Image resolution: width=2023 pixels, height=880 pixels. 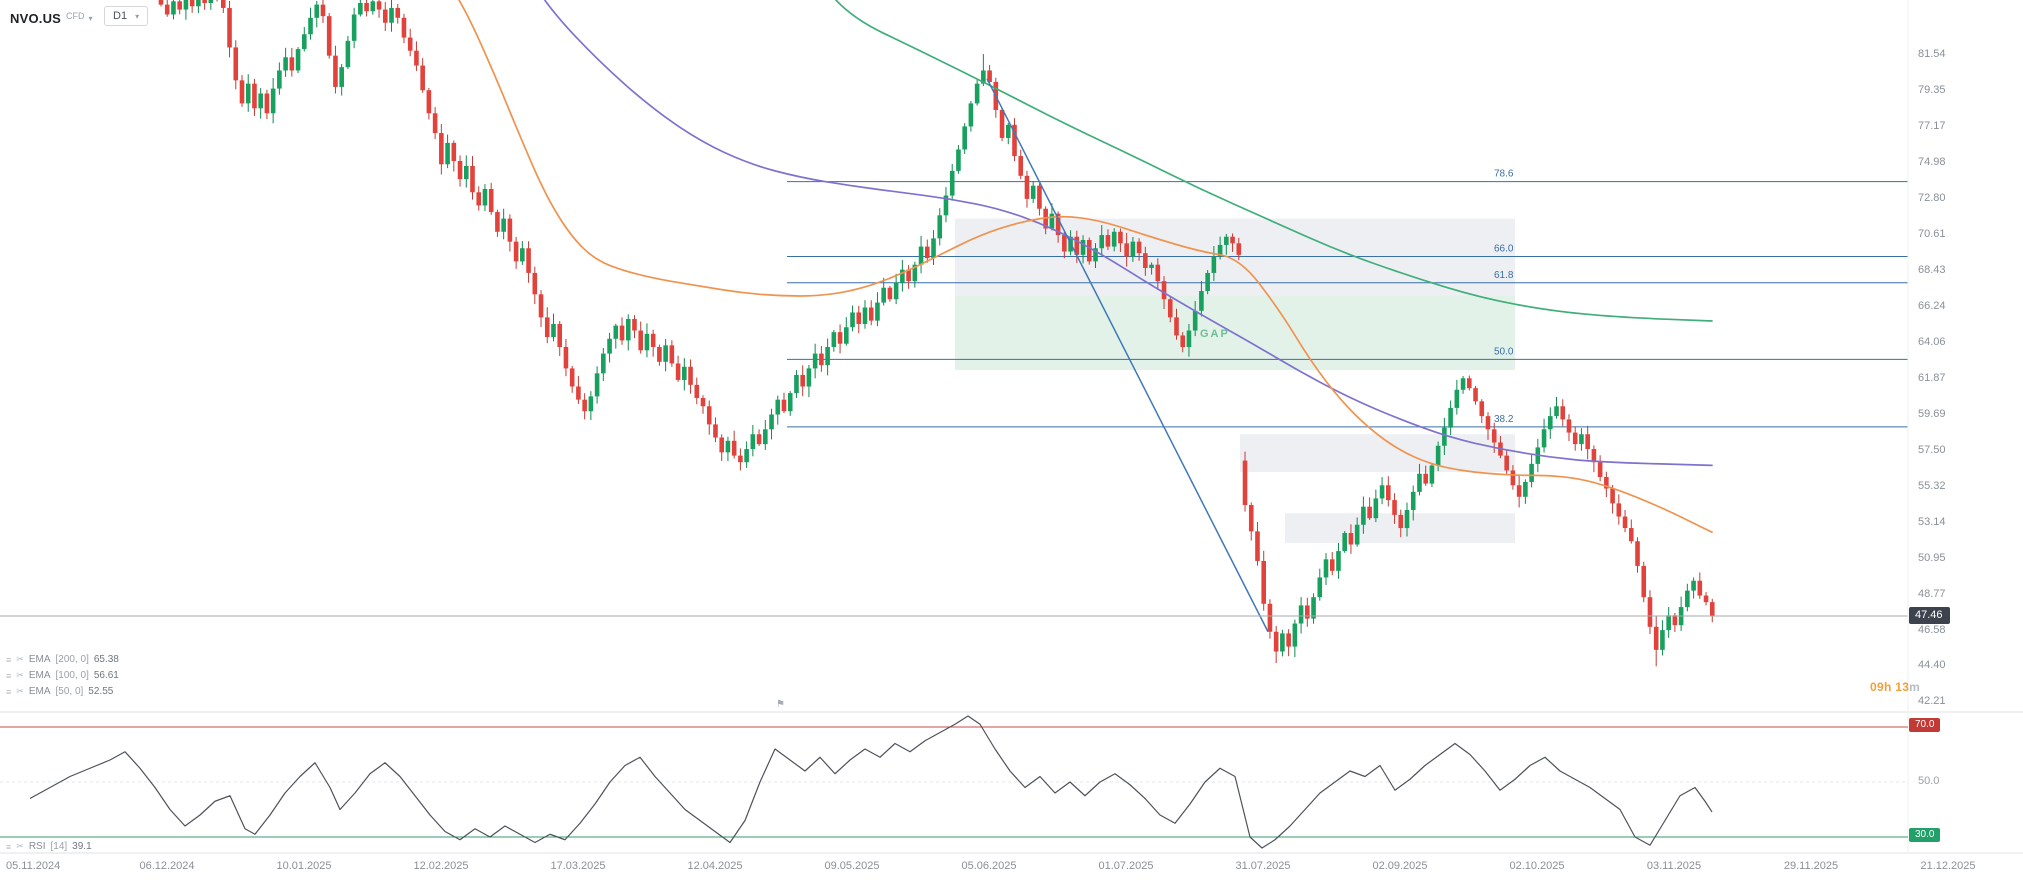 I want to click on flag-marker-icon: ⚑, so click(x=780, y=704).